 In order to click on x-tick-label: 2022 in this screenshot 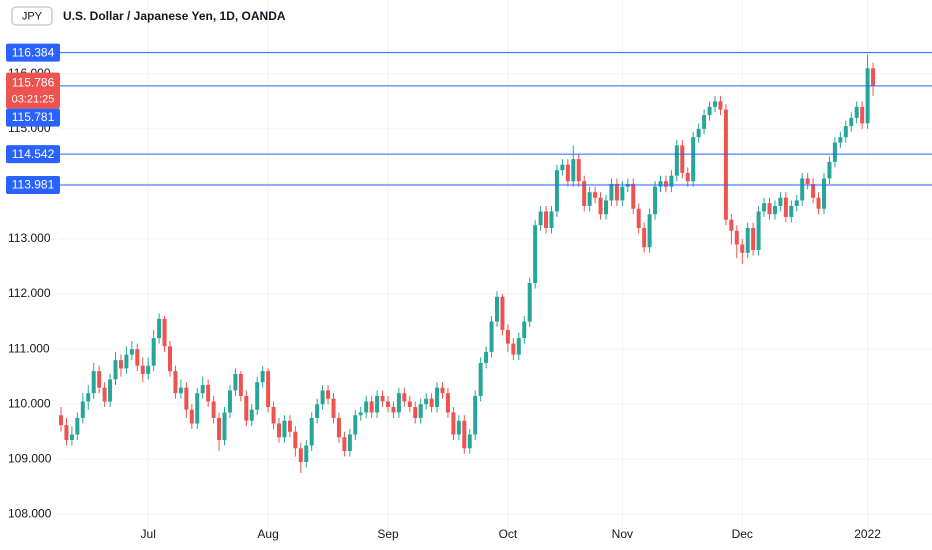, I will do `click(867, 534)`.